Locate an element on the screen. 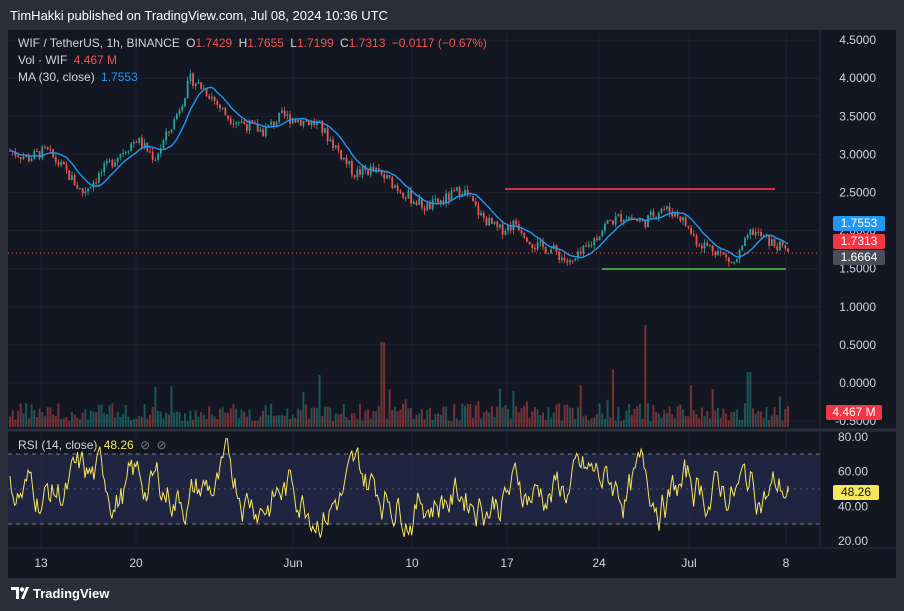  time-tick-label: Jun is located at coordinates (292, 563).